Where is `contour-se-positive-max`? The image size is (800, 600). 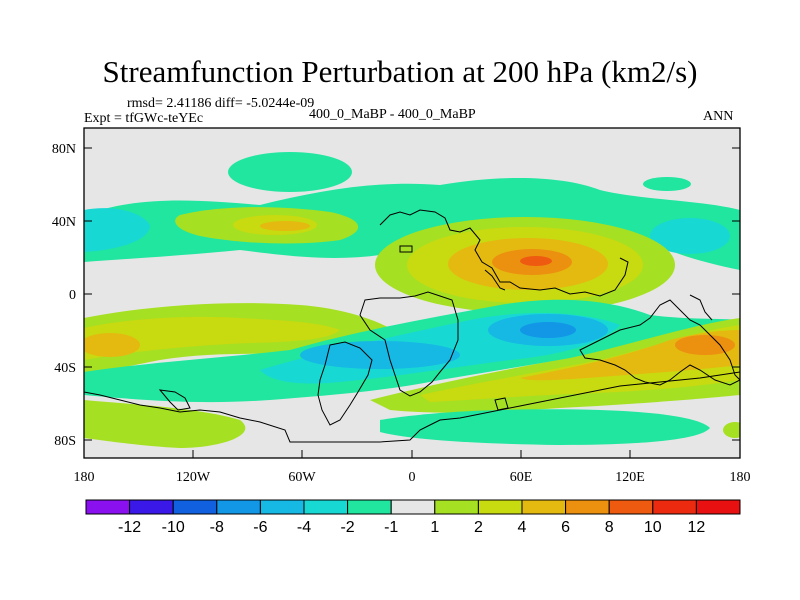
contour-se-positive-max is located at coordinates (705, 345).